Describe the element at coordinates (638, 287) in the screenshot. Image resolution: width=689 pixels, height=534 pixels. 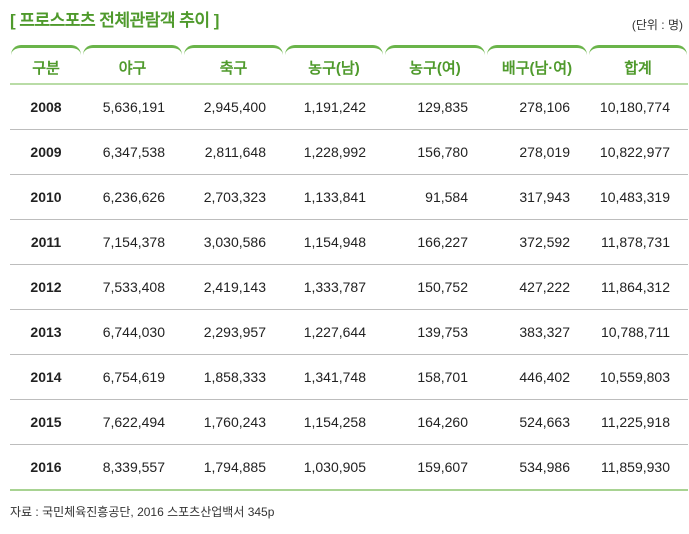
I see `value-cell: 11,864,312` at that location.